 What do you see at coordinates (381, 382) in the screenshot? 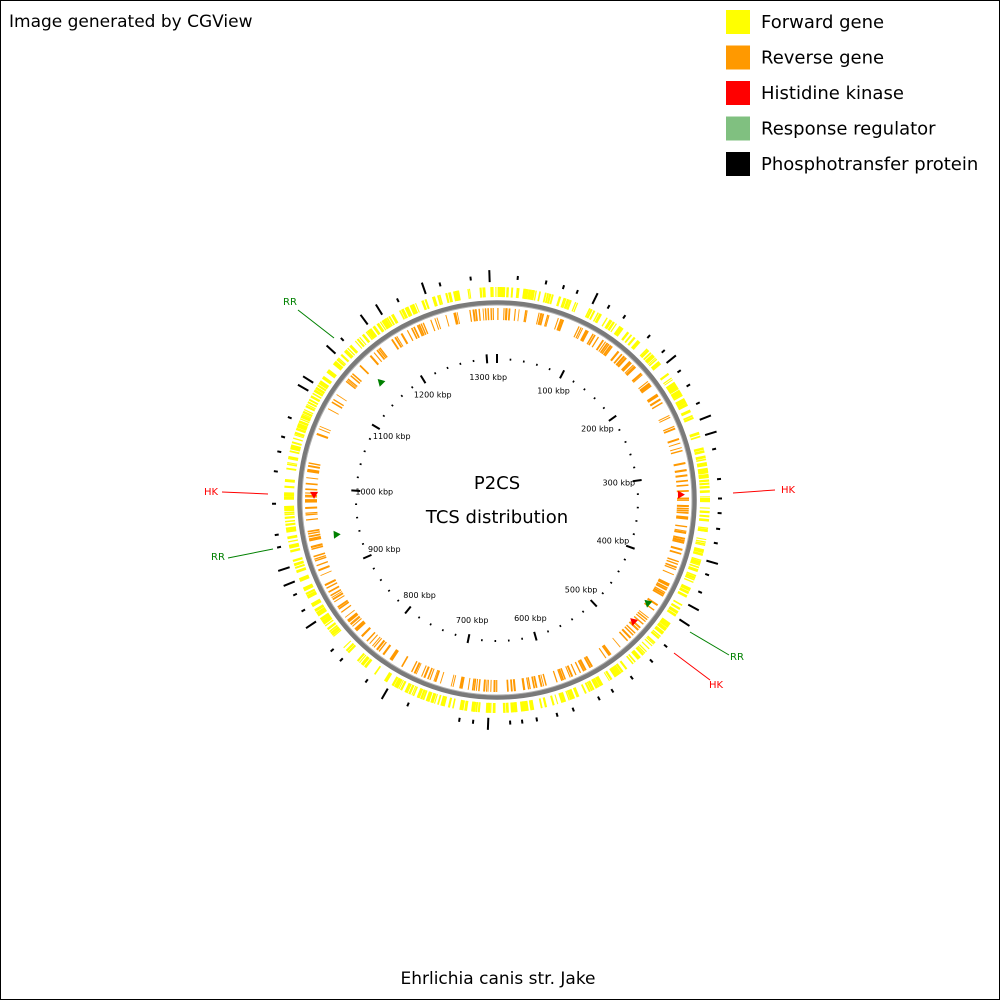
I see `feature-marker` at bounding box center [381, 382].